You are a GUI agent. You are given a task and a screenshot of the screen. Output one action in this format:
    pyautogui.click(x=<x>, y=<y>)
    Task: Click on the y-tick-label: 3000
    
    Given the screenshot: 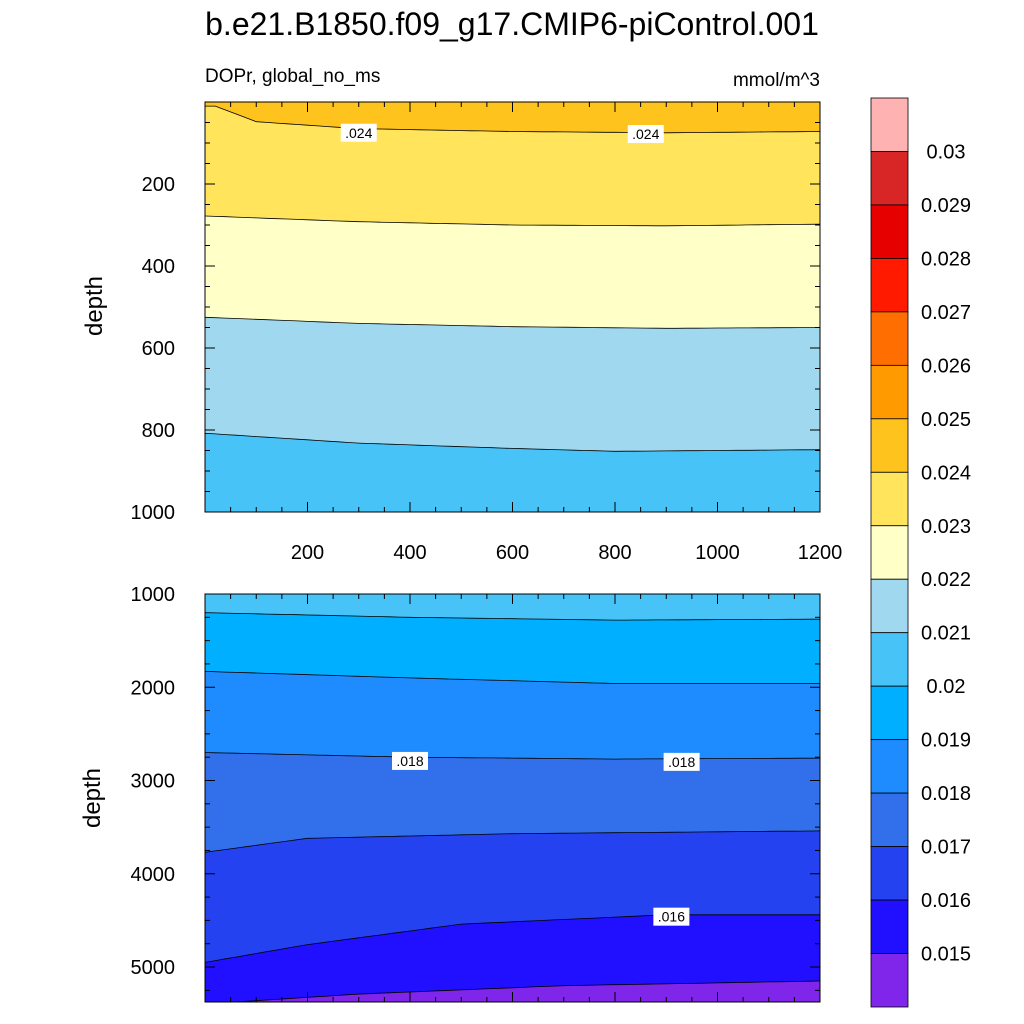 What is the action you would take?
    pyautogui.click(x=153, y=782)
    